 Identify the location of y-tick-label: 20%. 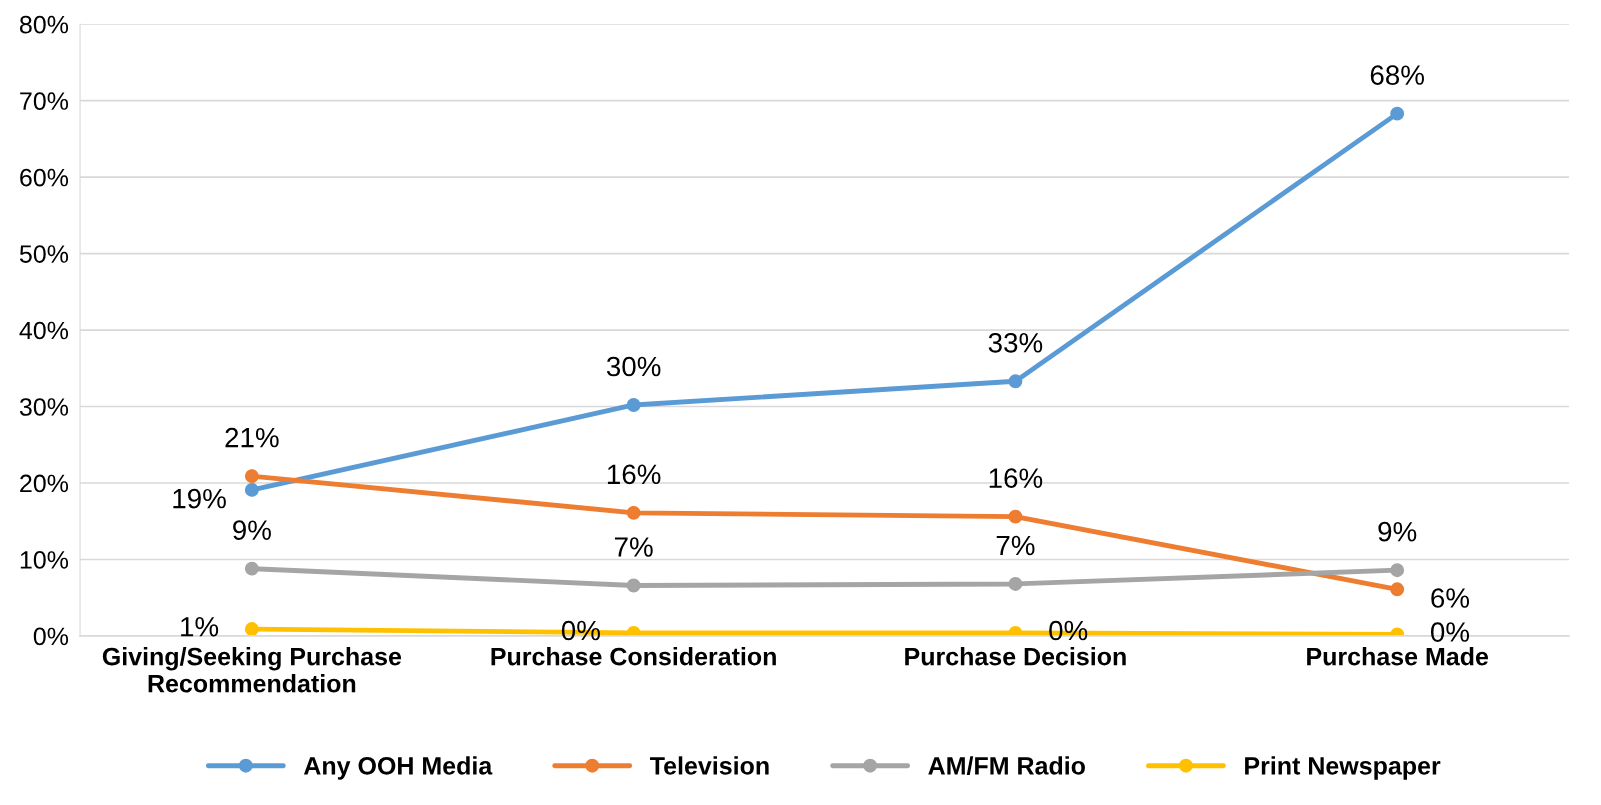
(44, 483).